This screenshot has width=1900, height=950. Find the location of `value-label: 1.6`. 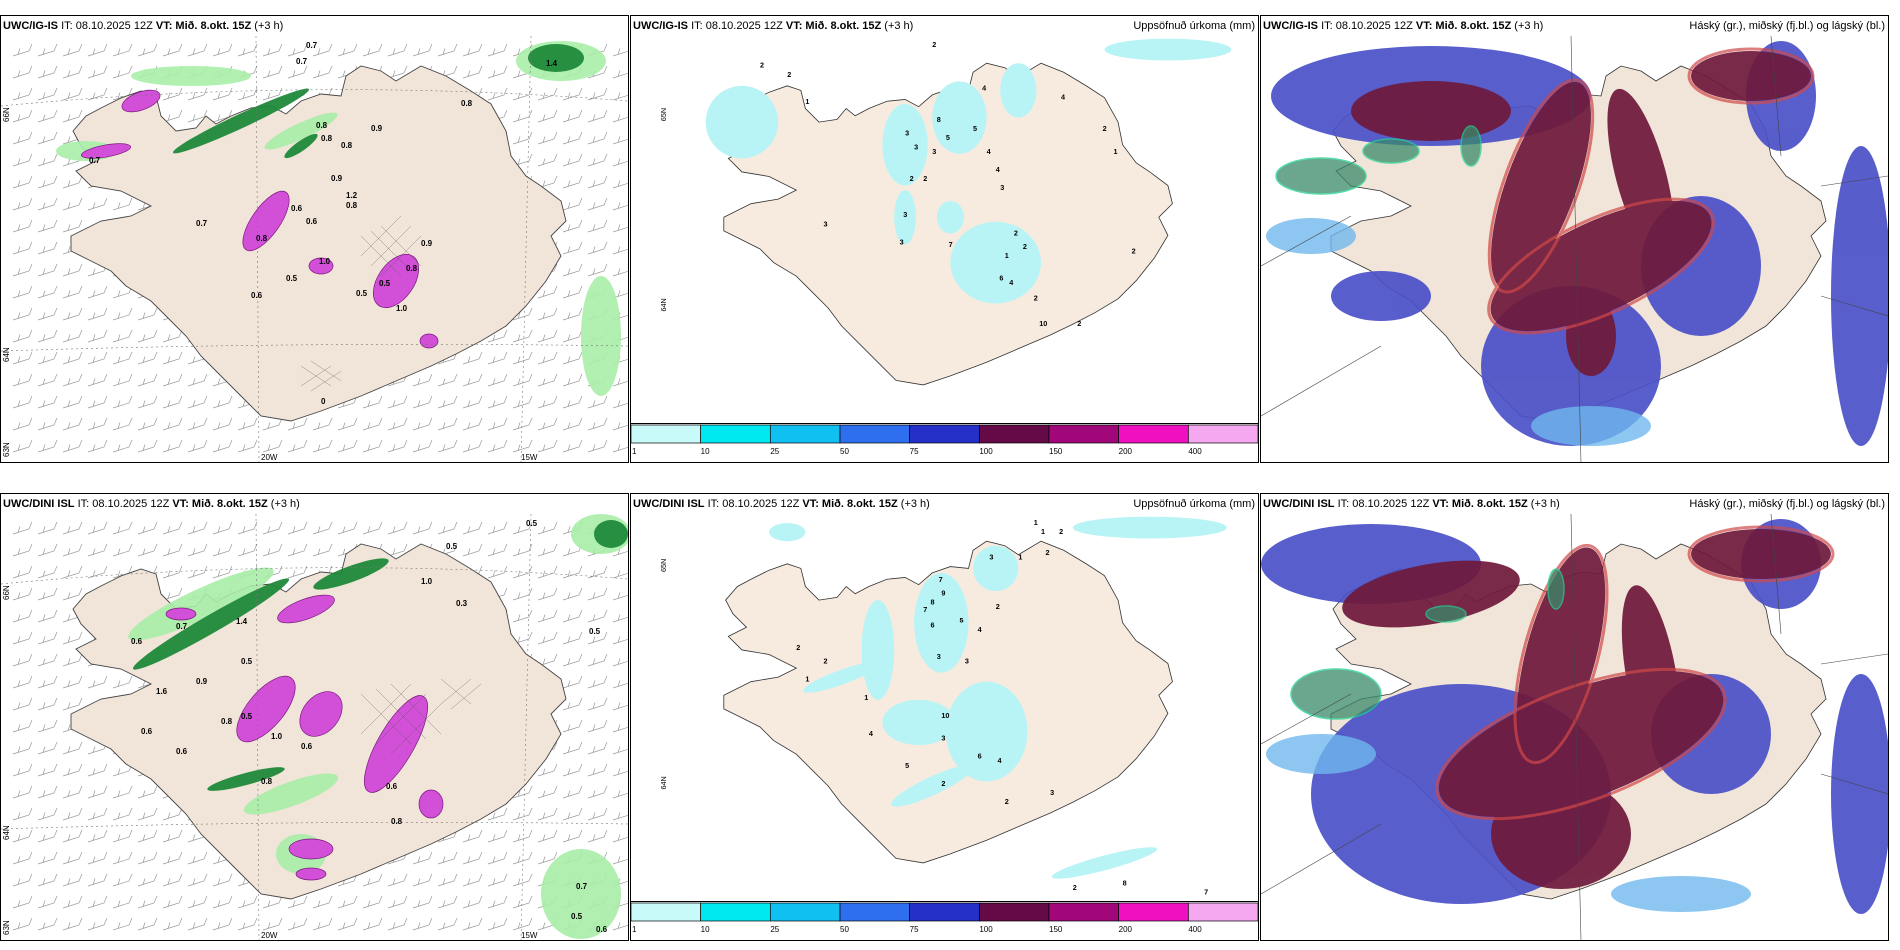

value-label: 1.6 is located at coordinates (162, 691).